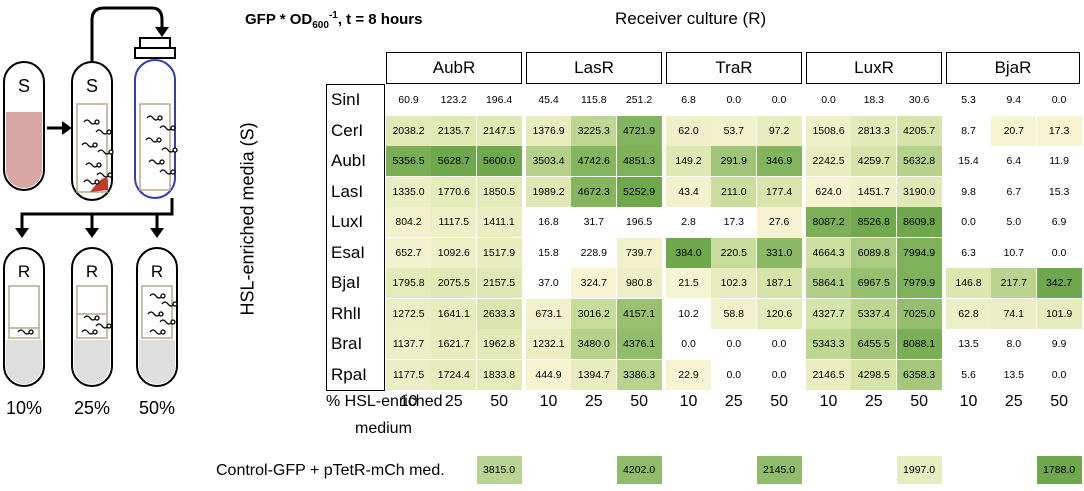 The height and width of the screenshot is (491, 1084). I want to click on media-label-box: SinI CerI AubI LasI LuxI EsaI BjaI RhlI BraI RpaI, so click(355, 237).